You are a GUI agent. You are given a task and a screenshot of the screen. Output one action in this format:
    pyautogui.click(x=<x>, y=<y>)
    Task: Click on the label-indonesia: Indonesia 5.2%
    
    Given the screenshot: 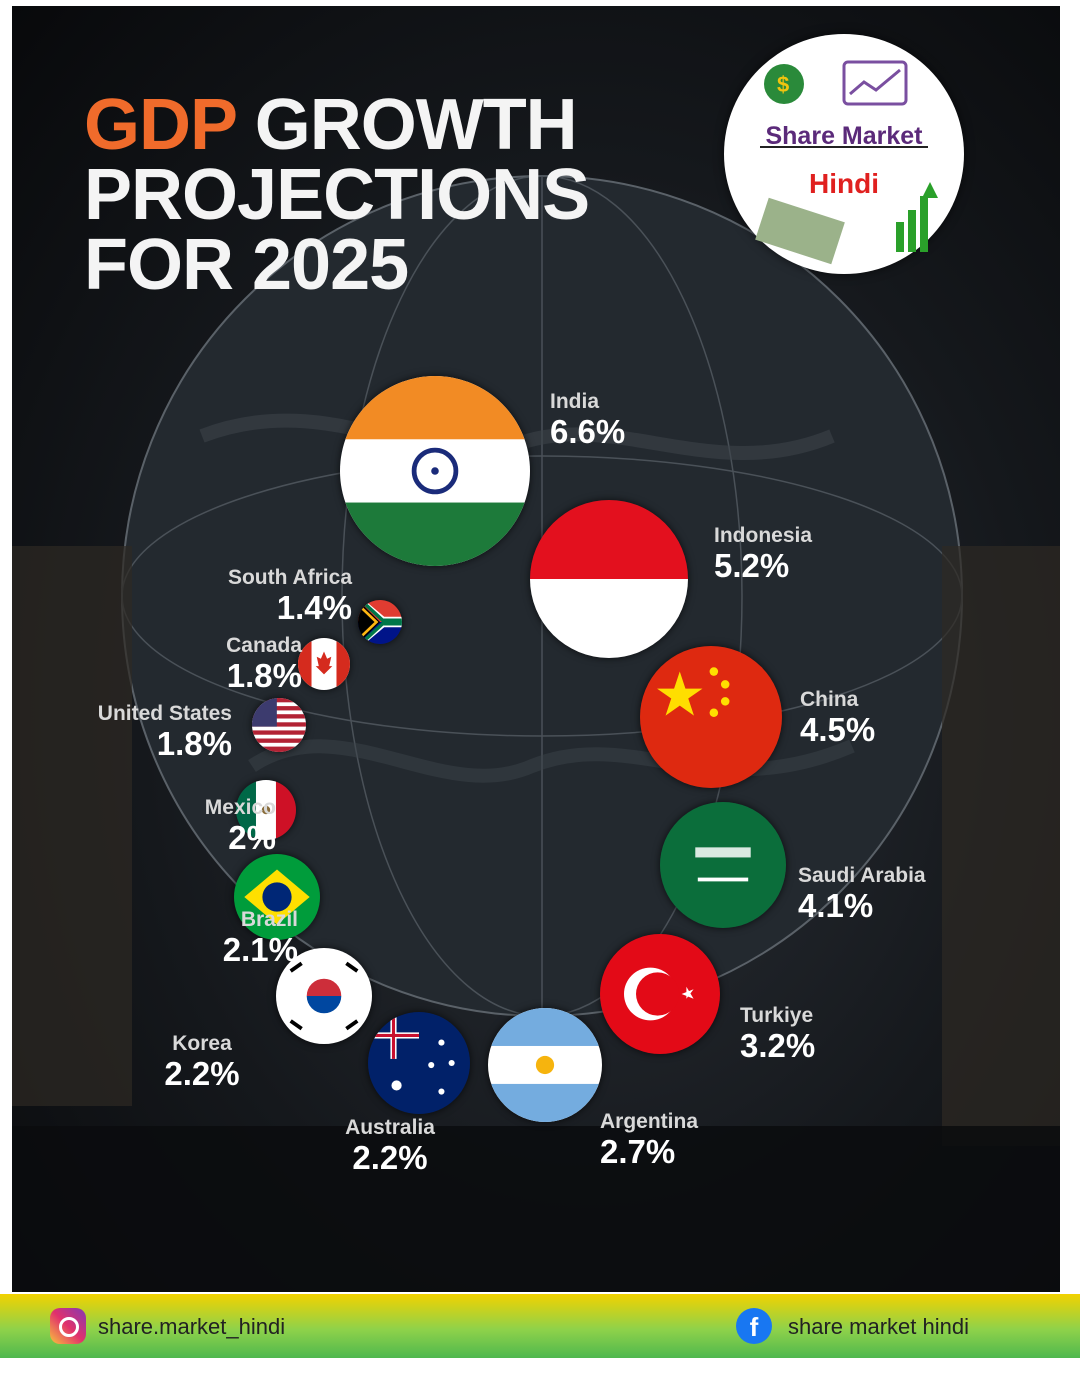 What is the action you would take?
    pyautogui.click(x=763, y=554)
    